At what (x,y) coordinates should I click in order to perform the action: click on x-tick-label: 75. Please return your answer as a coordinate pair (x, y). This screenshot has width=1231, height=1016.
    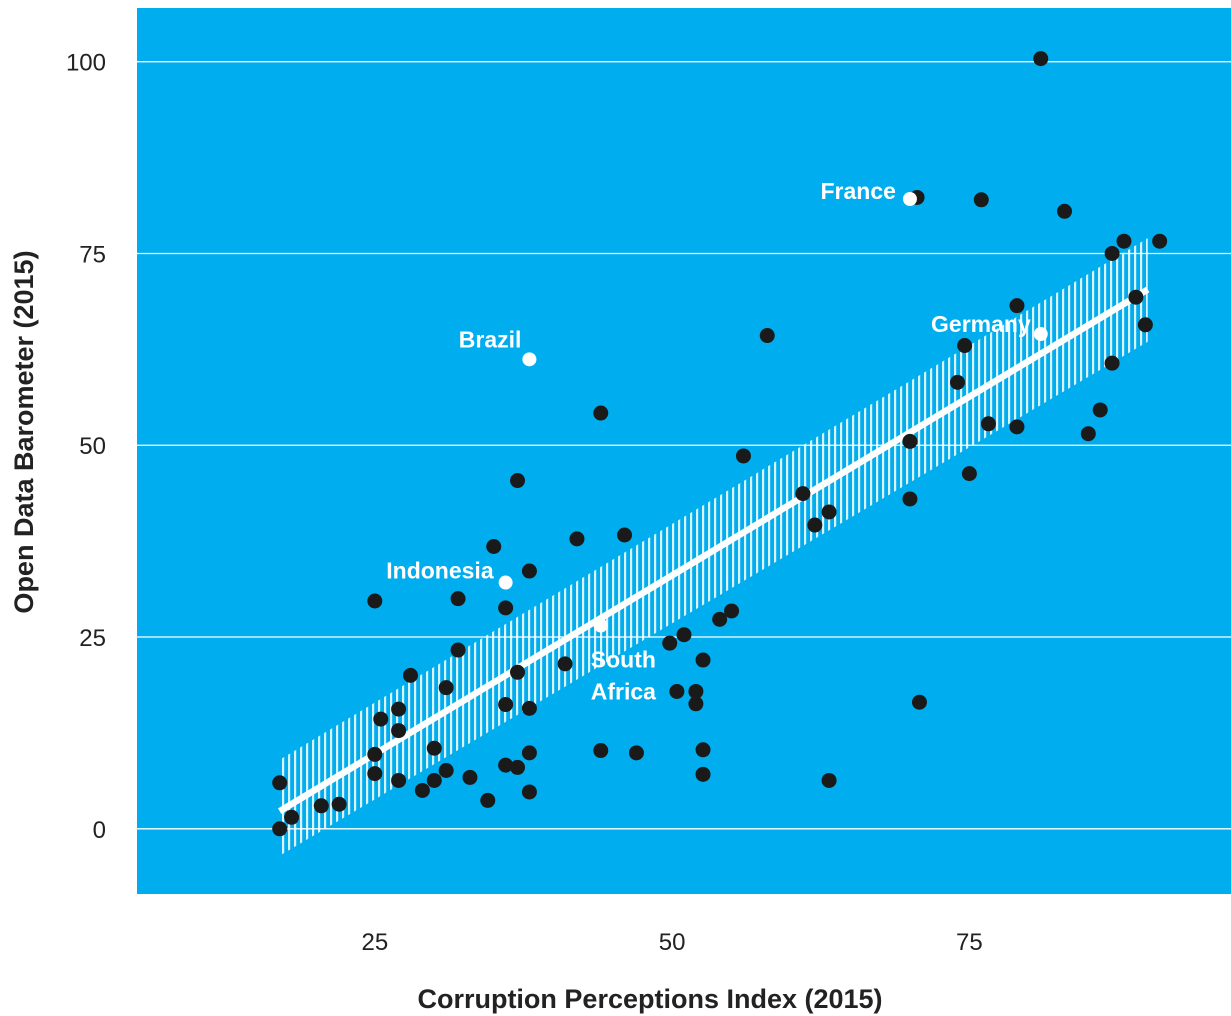
    Looking at the image, I should click on (969, 942).